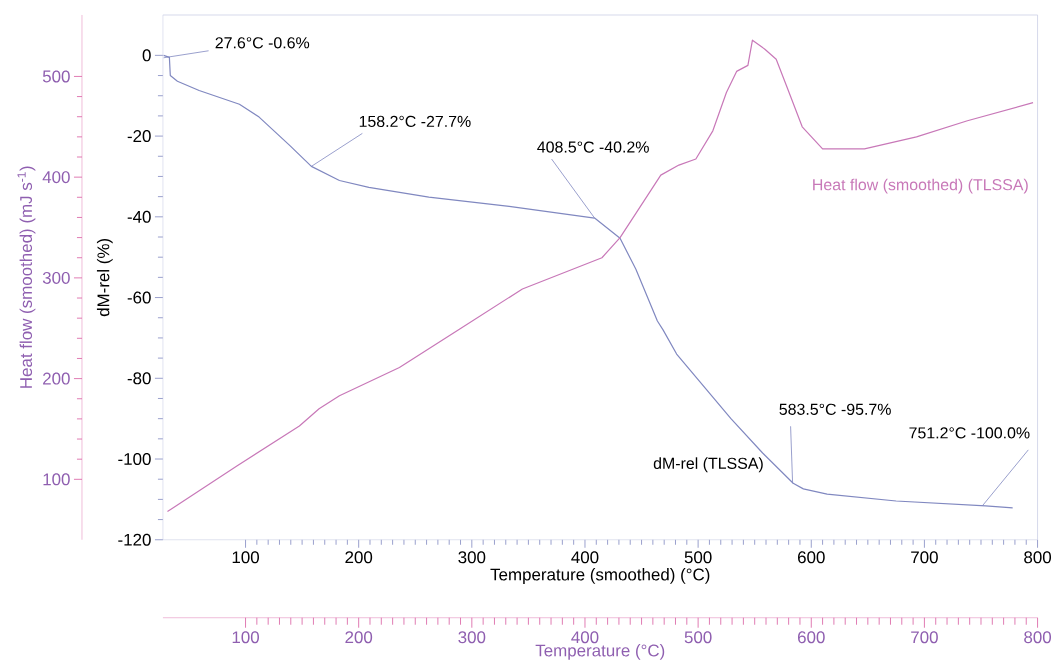  I want to click on x2-tick-label: 700, so click(924, 637).